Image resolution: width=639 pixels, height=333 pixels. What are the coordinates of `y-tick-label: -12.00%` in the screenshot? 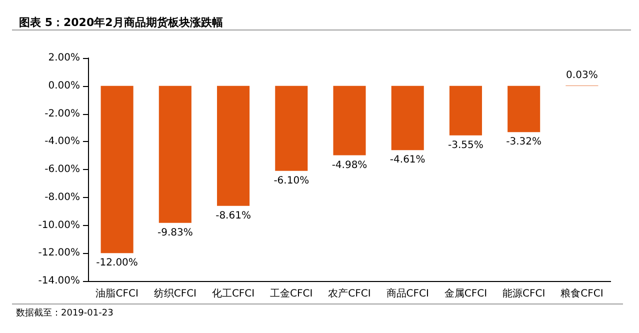 It's located at (59, 253).